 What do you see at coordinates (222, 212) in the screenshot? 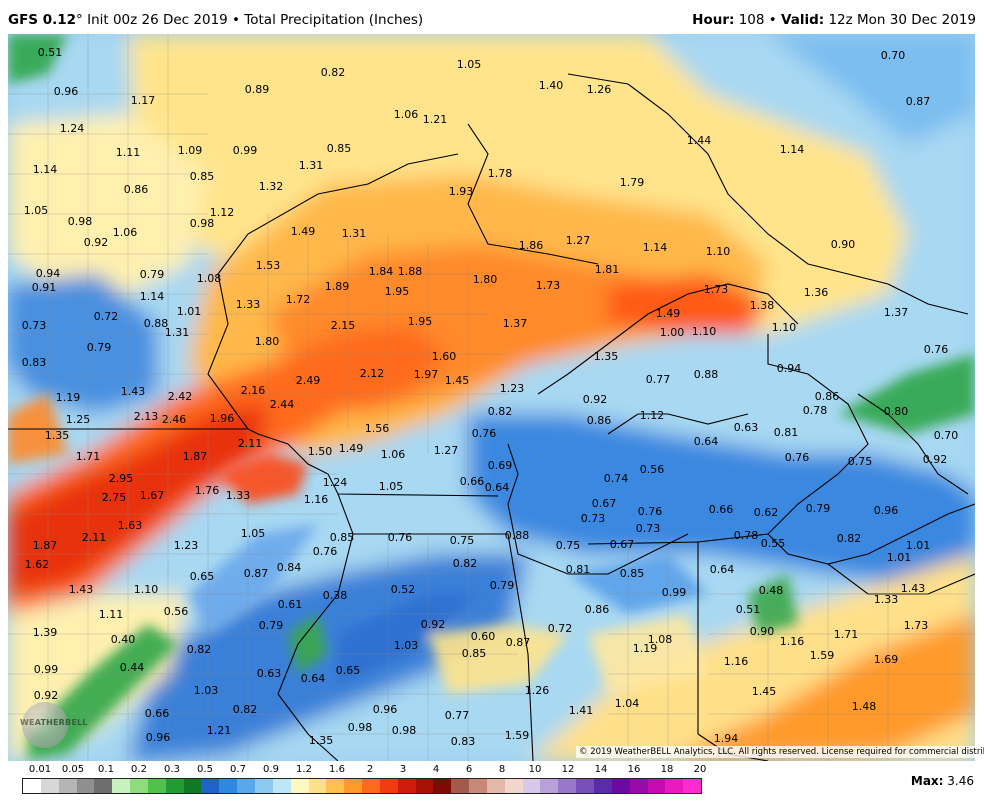
I see `precip-value: 1.12` at bounding box center [222, 212].